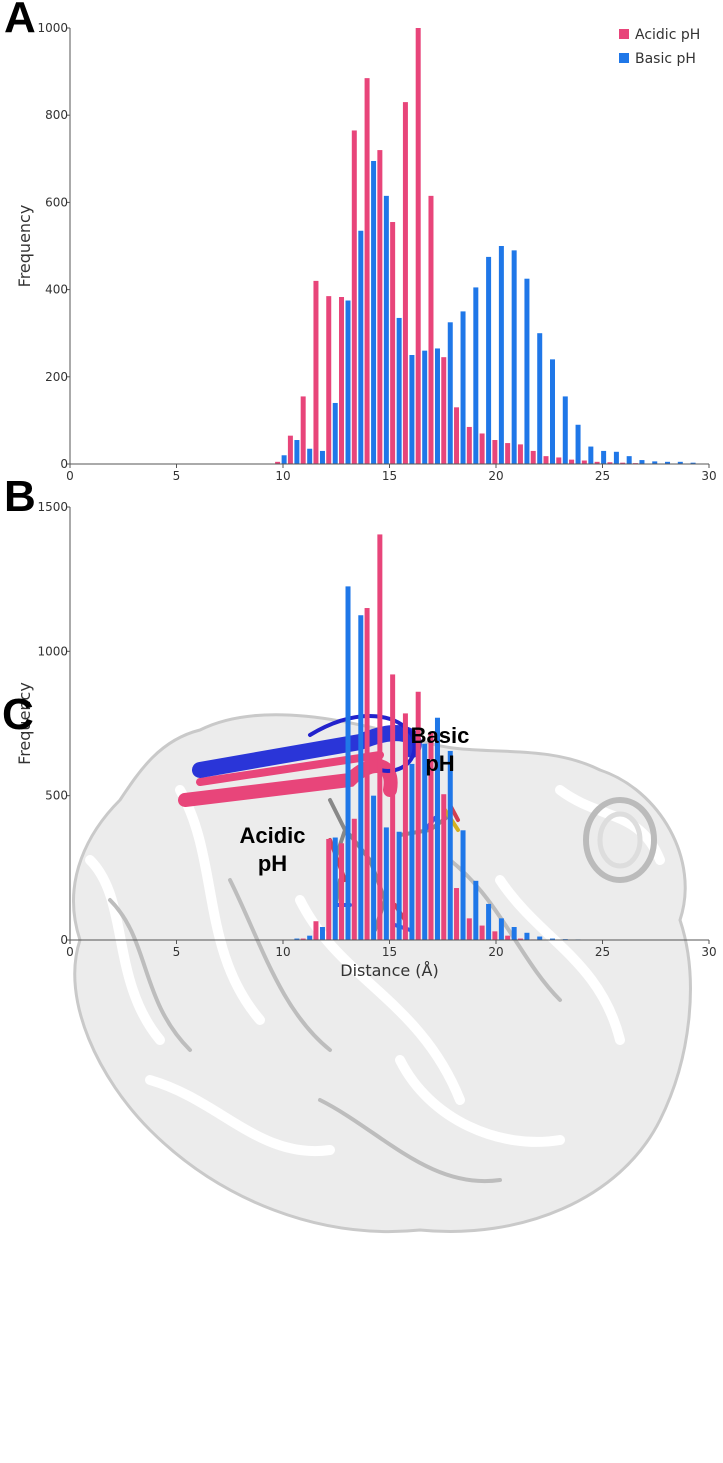 The height and width of the screenshot is (1463, 723). Describe the element at coordinates (56, 202) in the screenshot. I see `y-tick-label: 600` at that location.